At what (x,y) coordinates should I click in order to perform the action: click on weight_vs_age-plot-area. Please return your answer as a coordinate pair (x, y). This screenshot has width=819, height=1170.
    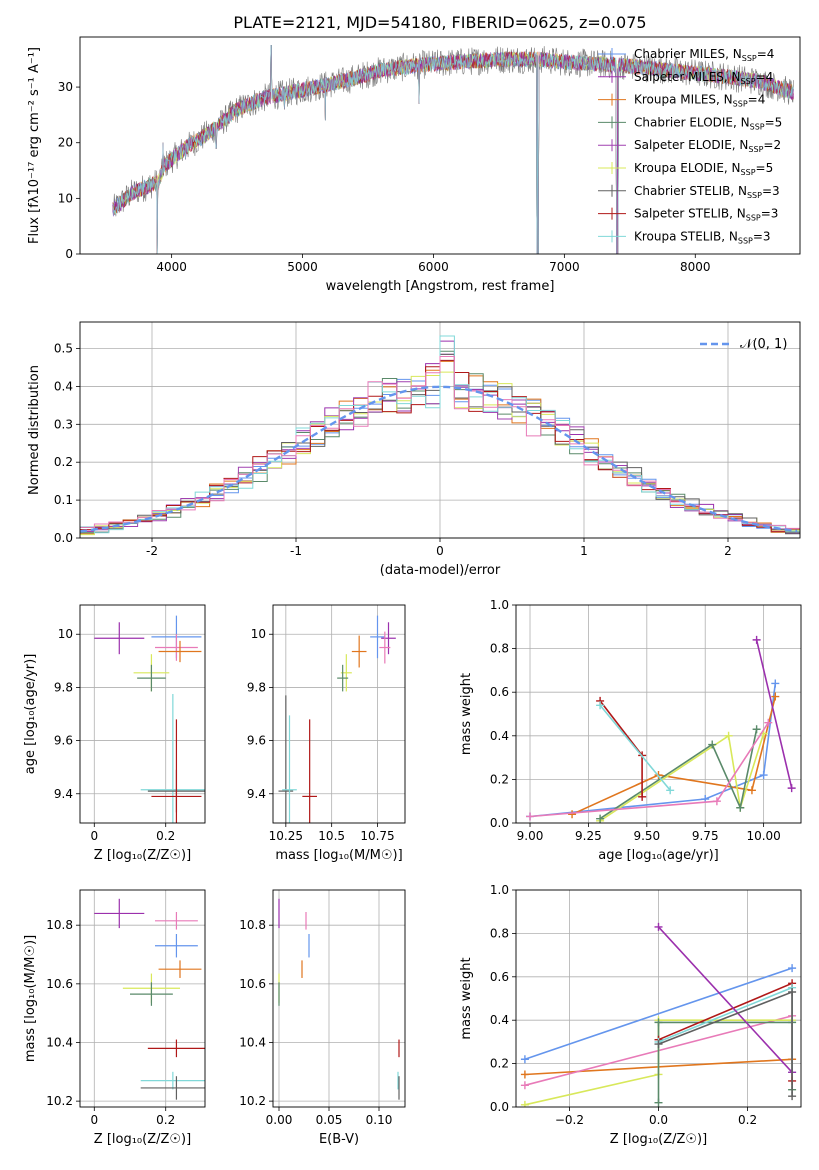
    Looking at the image, I should click on (661, 729).